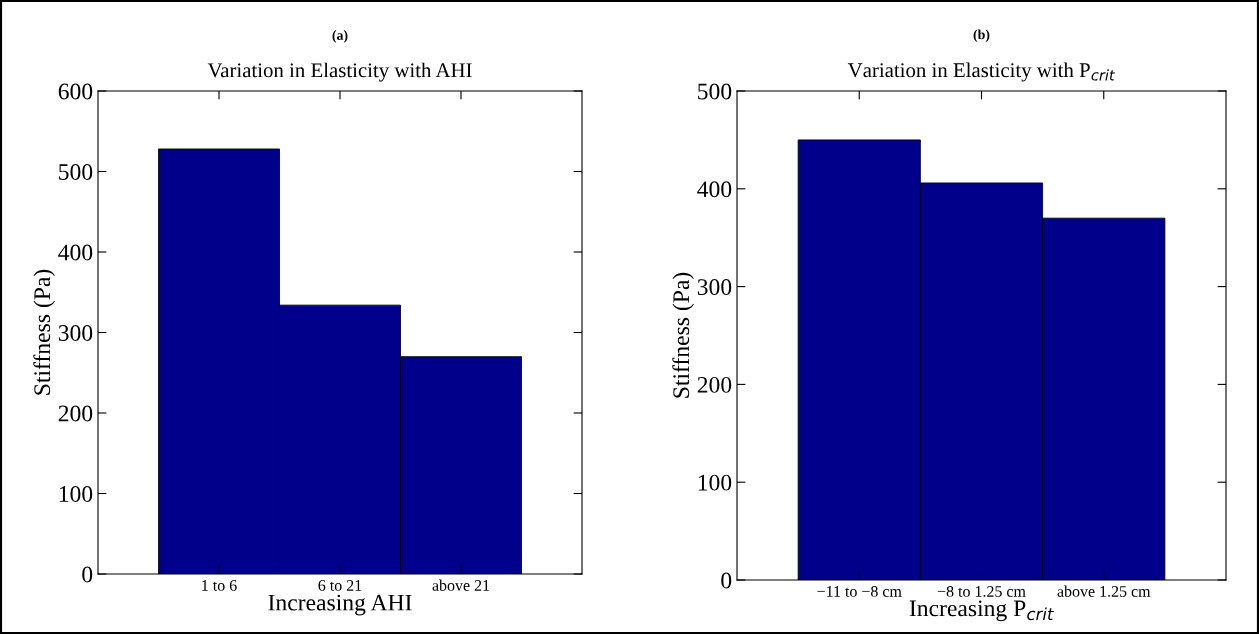 The image size is (1259, 634). Describe the element at coordinates (75, 91) in the screenshot. I see `y-tick-label: 600` at that location.